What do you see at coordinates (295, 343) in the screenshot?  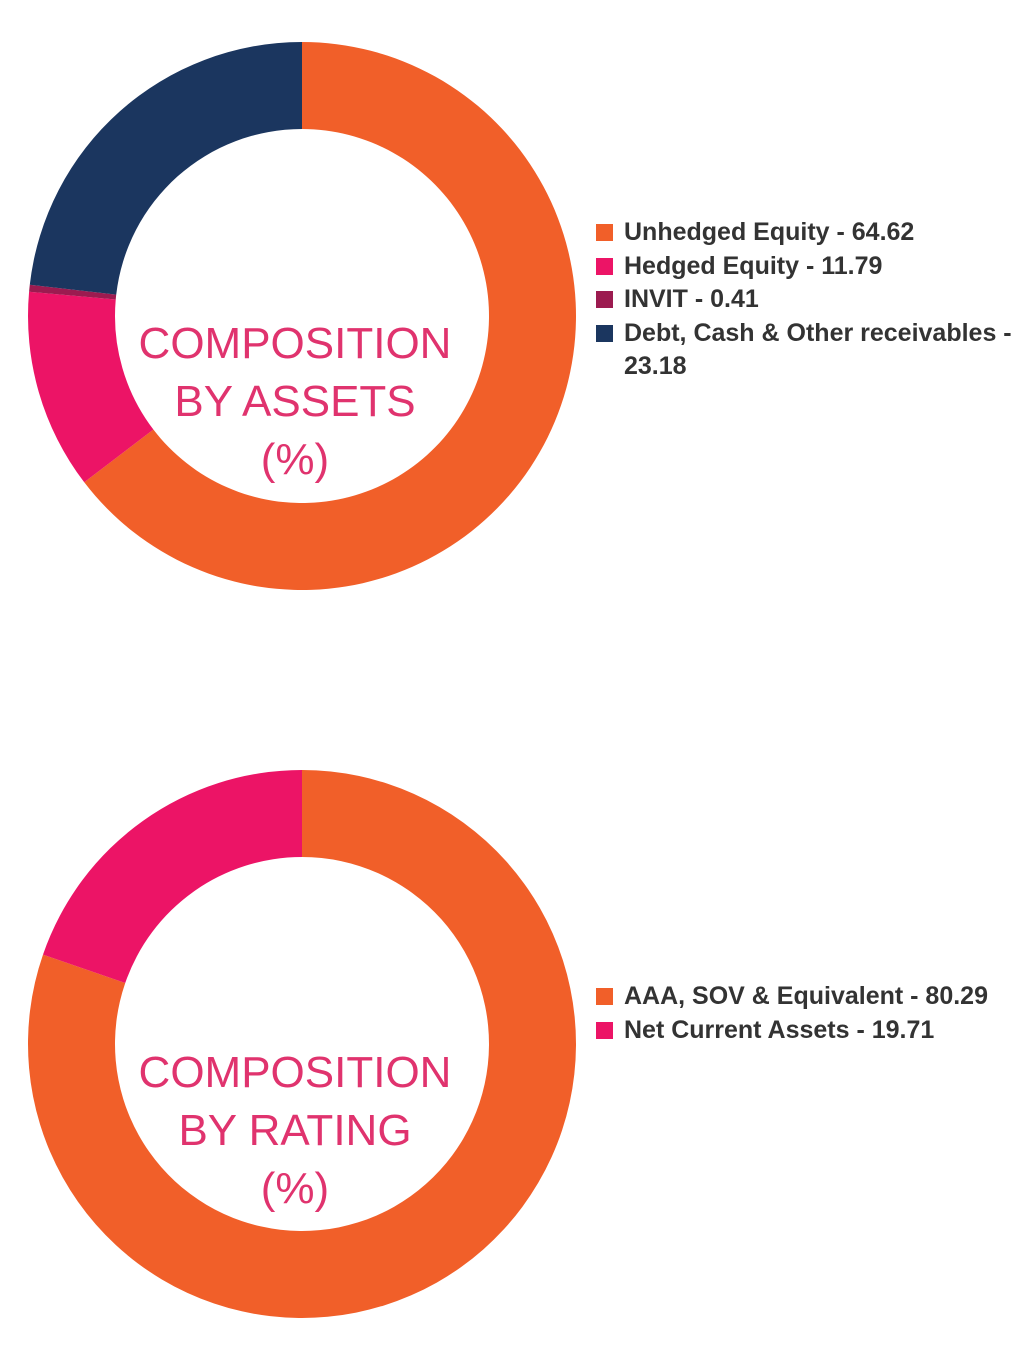 I see `asset-title-line-1: COMPOSITION` at bounding box center [295, 343].